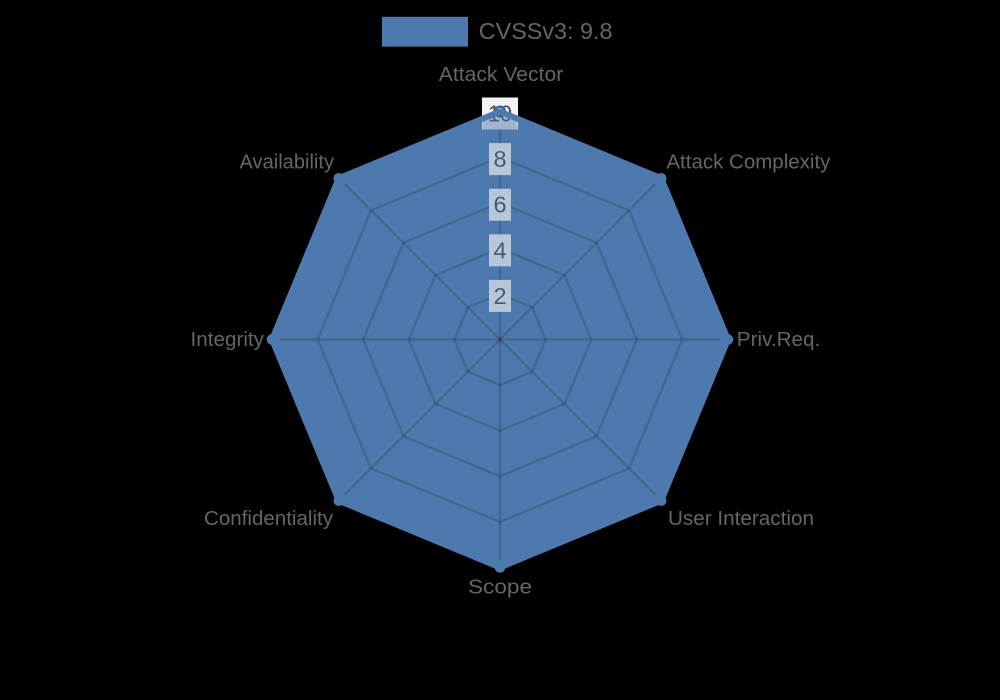  Describe the element at coordinates (499, 205) in the screenshot. I see `svg-text: 6` at that location.